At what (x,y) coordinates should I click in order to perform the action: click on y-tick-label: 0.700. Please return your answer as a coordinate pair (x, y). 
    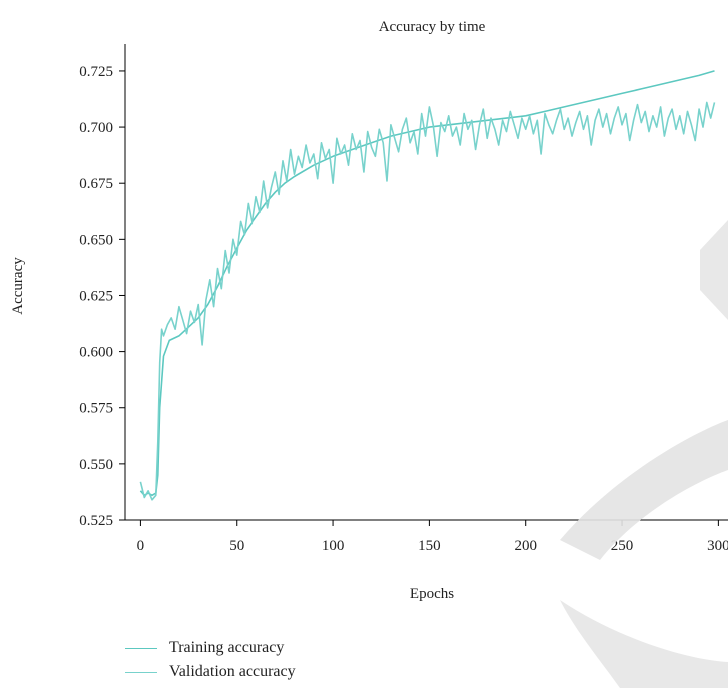
    Looking at the image, I should click on (96, 128).